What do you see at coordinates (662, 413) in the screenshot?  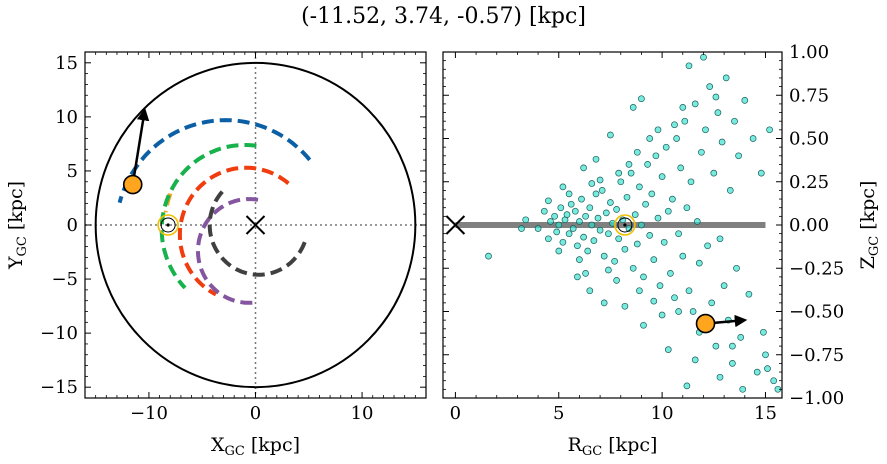 I see `x-tick-label: 10` at bounding box center [662, 413].